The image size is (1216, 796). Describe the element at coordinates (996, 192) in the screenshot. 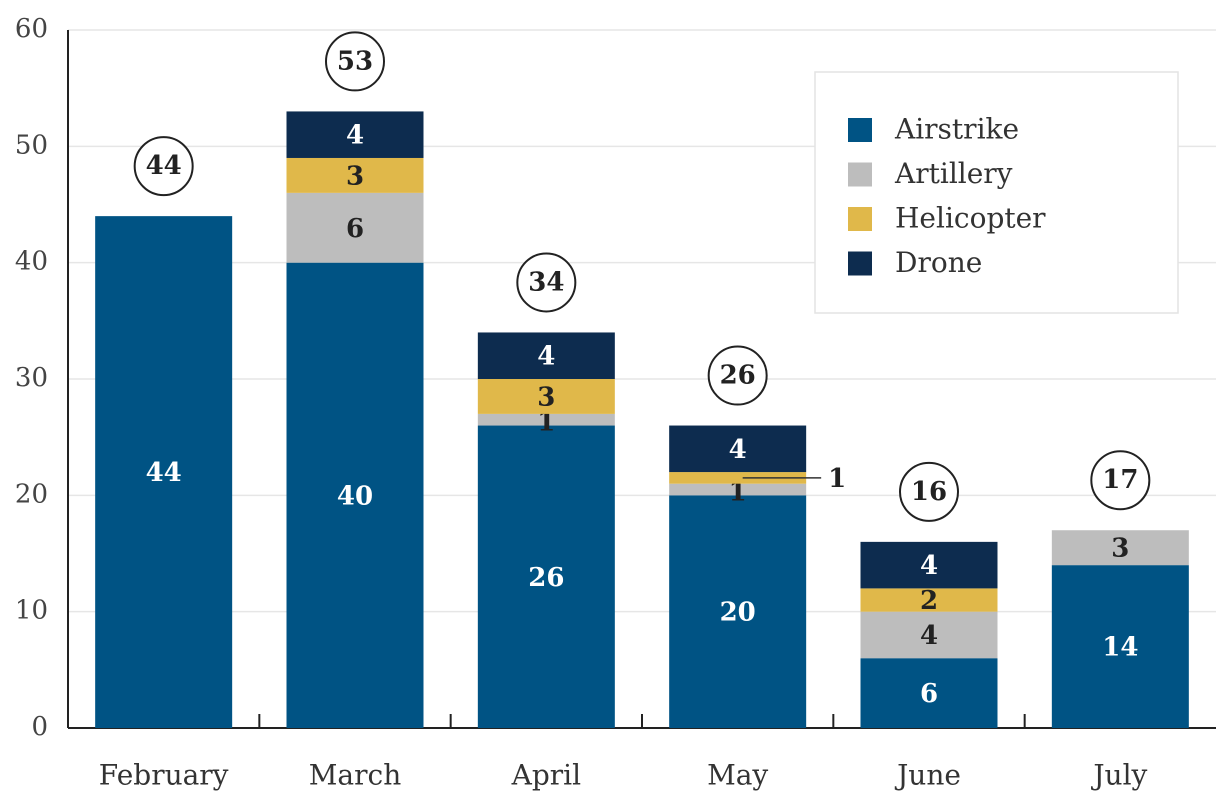

I see `legend-box` at that location.